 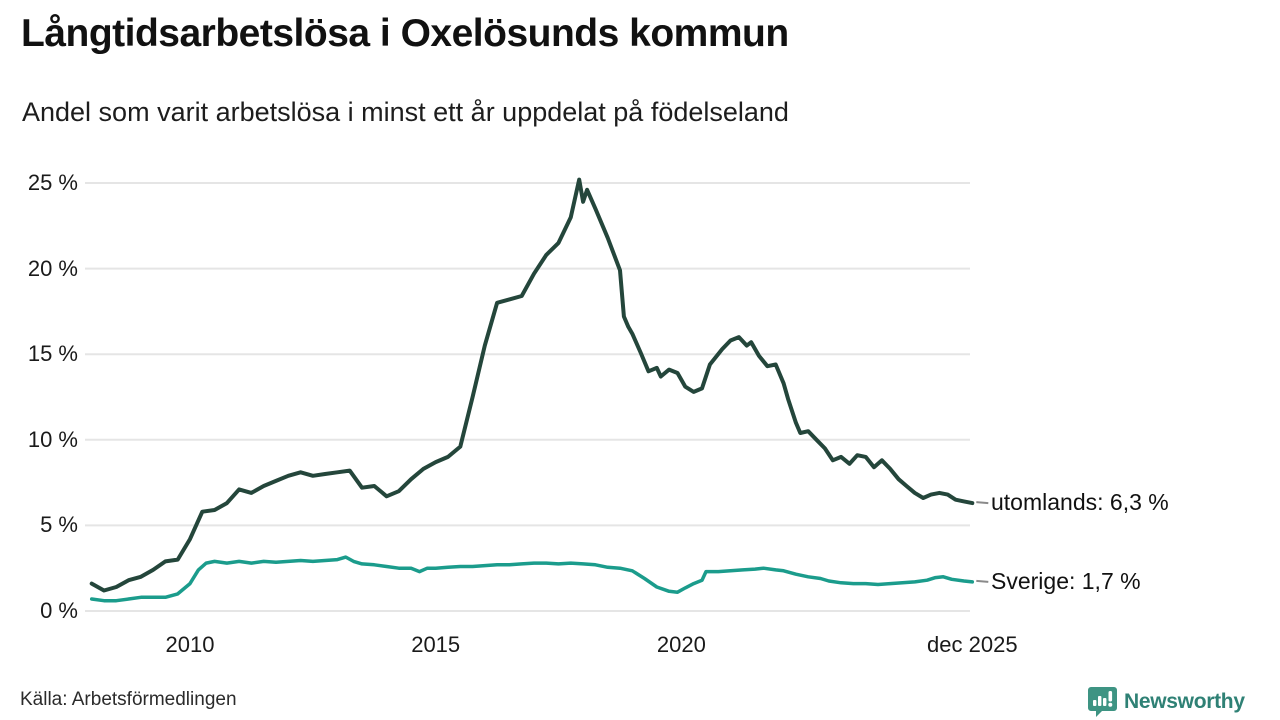 What do you see at coordinates (128, 699) in the screenshot?
I see `source-note: Källa: Arbetsförmedlingen` at bounding box center [128, 699].